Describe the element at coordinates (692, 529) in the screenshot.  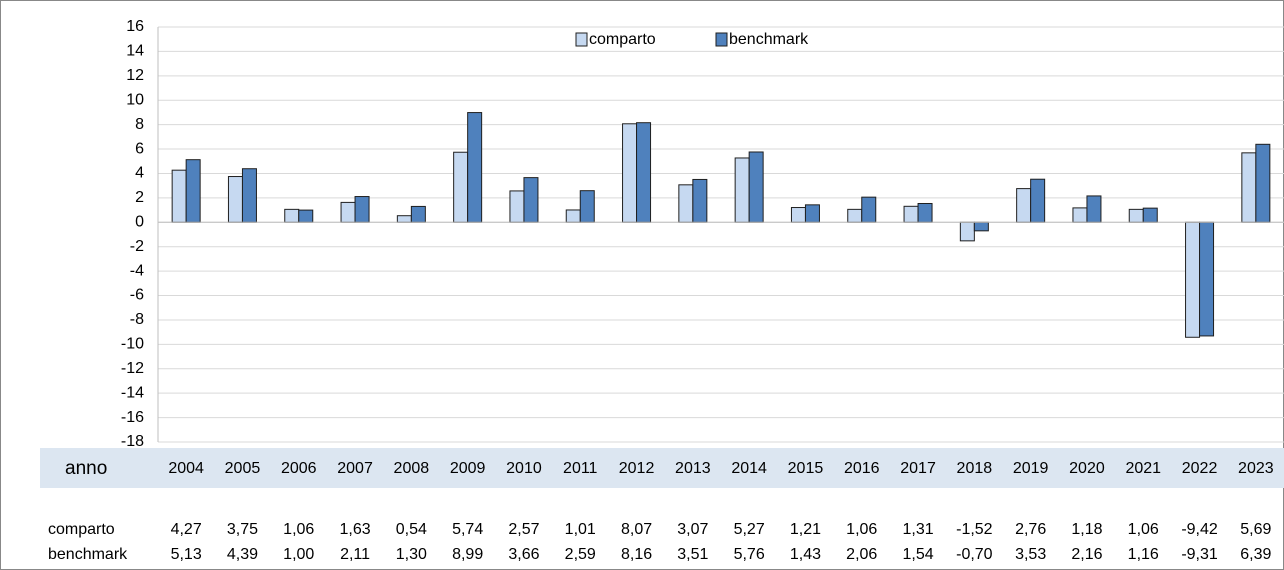
I see `table-cell: 3,07` at that location.